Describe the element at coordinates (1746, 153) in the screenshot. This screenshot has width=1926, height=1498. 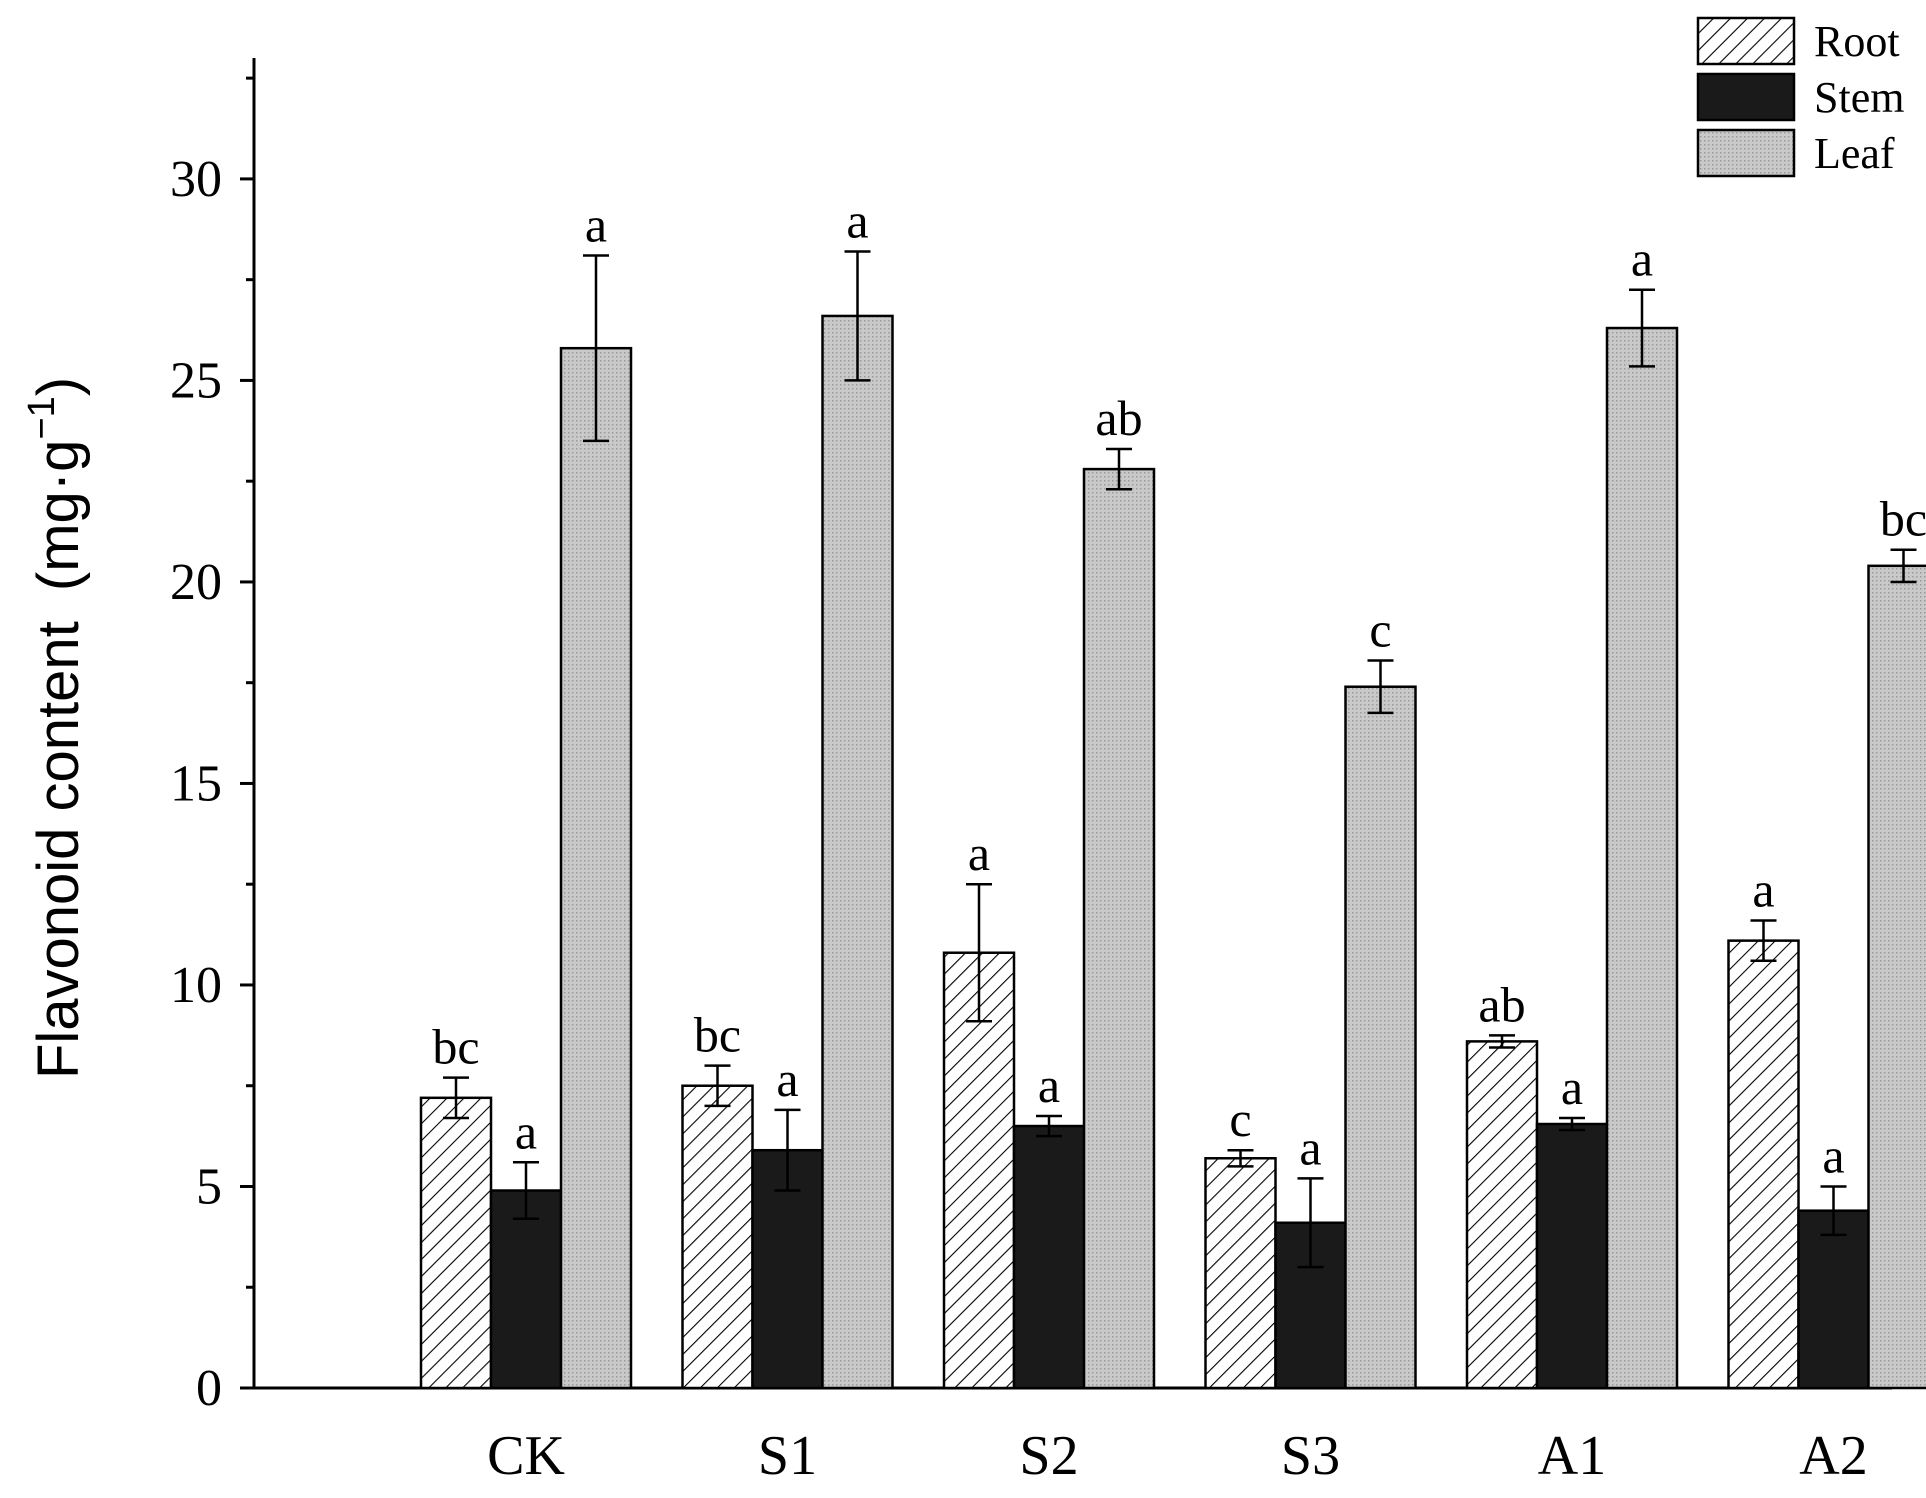
I see `legend-swatch-leaf` at that location.